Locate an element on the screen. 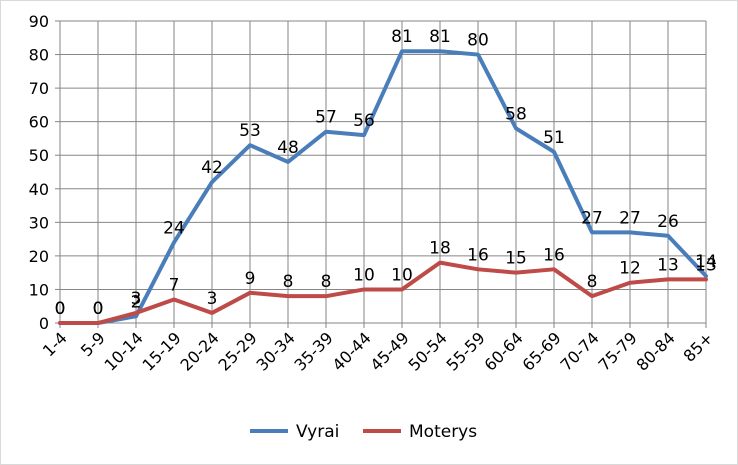  data-label-moterys: 18 is located at coordinates (440, 249).